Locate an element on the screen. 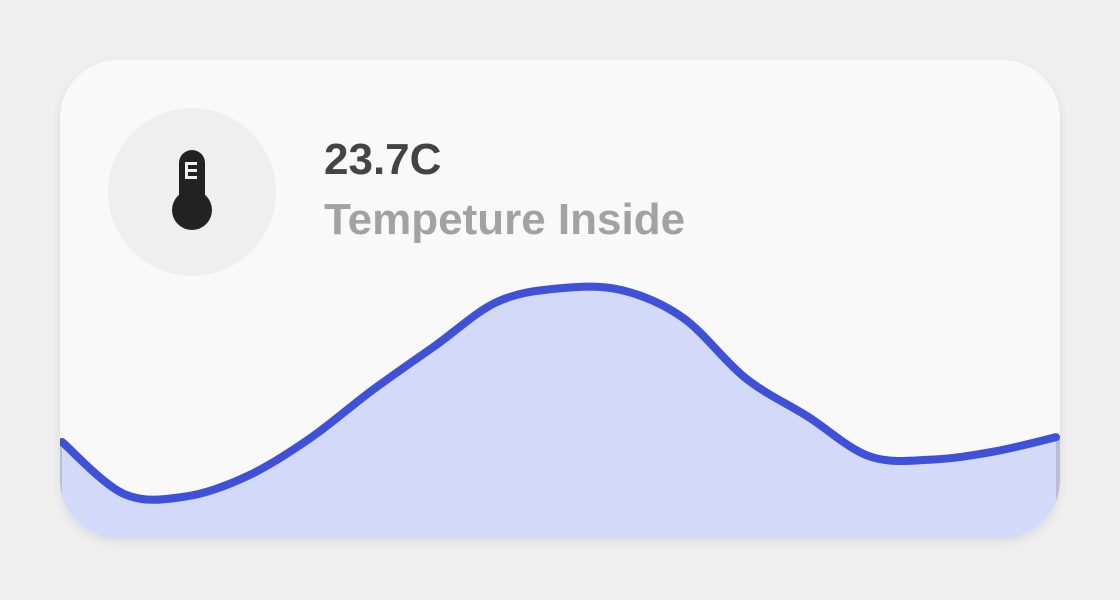  thermometer-icon is located at coordinates (192, 190).